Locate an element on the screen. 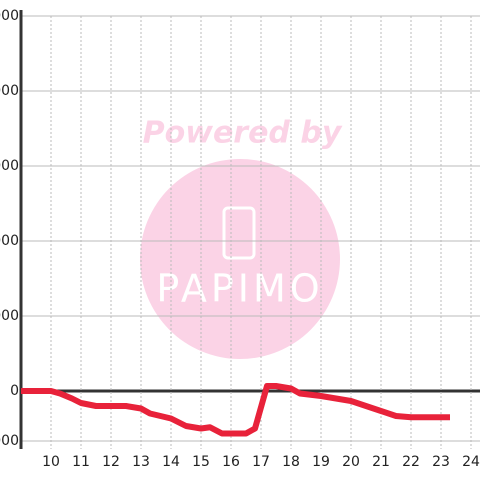  y-tick-label: 90,000 is located at coordinates (9, 166).